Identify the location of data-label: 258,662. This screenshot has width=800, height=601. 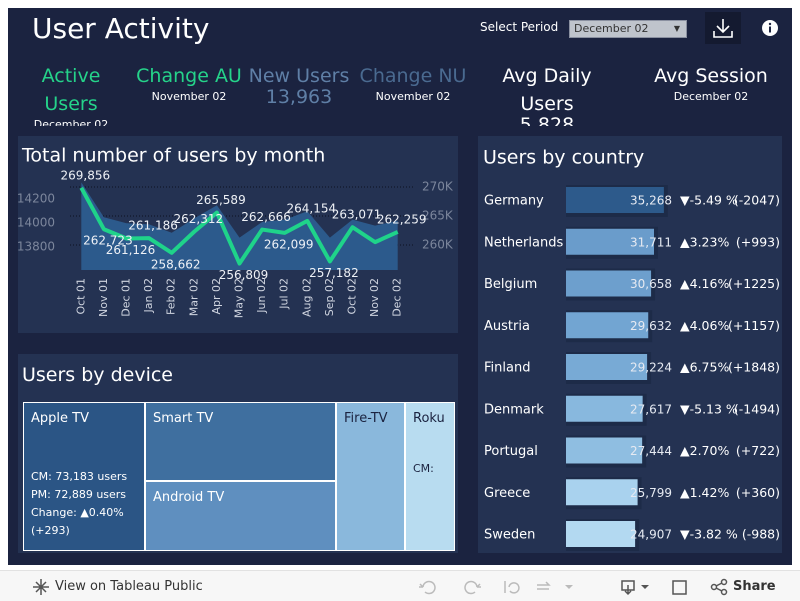
(176, 264).